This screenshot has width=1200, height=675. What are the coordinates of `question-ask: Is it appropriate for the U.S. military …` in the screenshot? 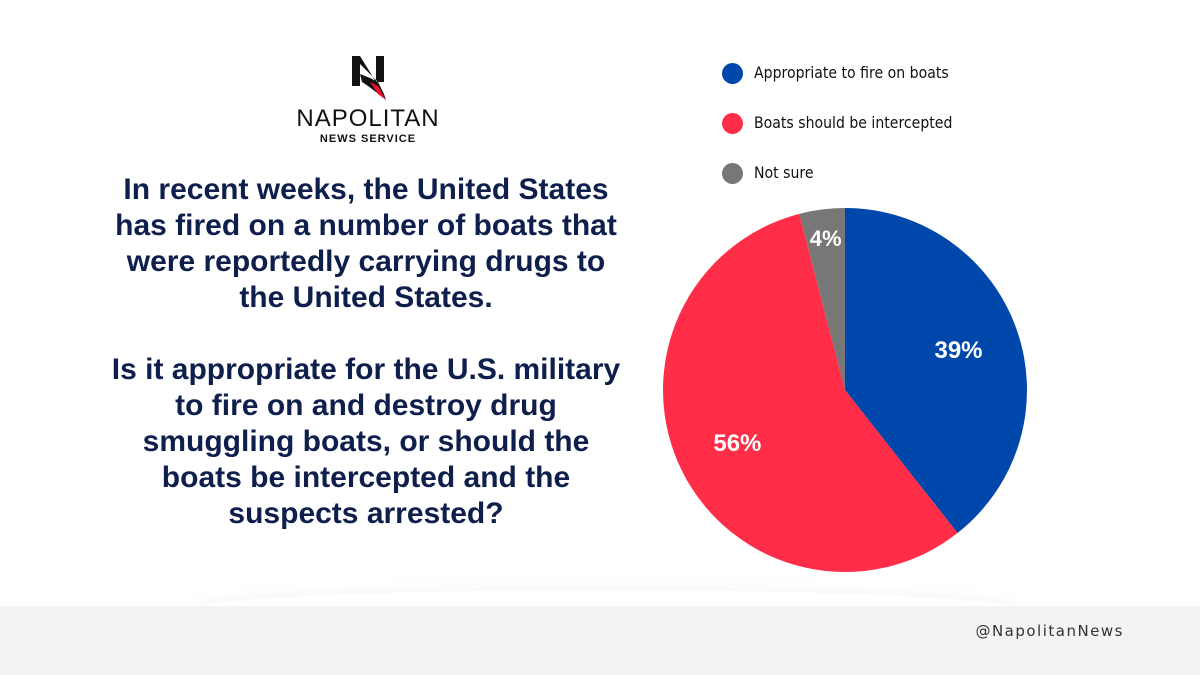 It's located at (366, 441).